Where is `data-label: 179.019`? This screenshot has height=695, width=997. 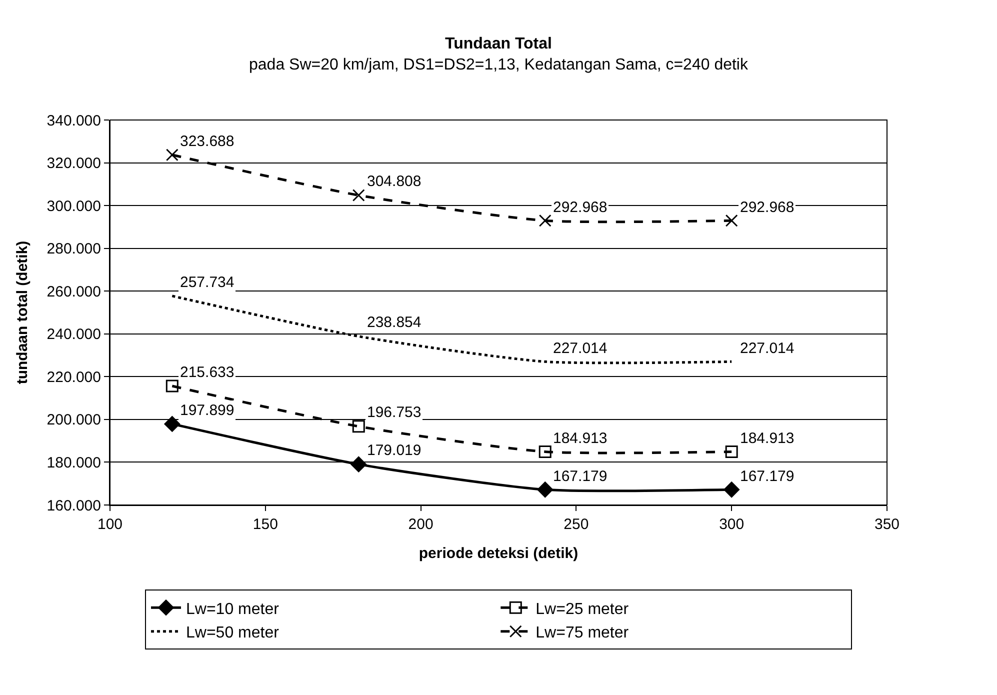 data-label: 179.019 is located at coordinates (394, 450).